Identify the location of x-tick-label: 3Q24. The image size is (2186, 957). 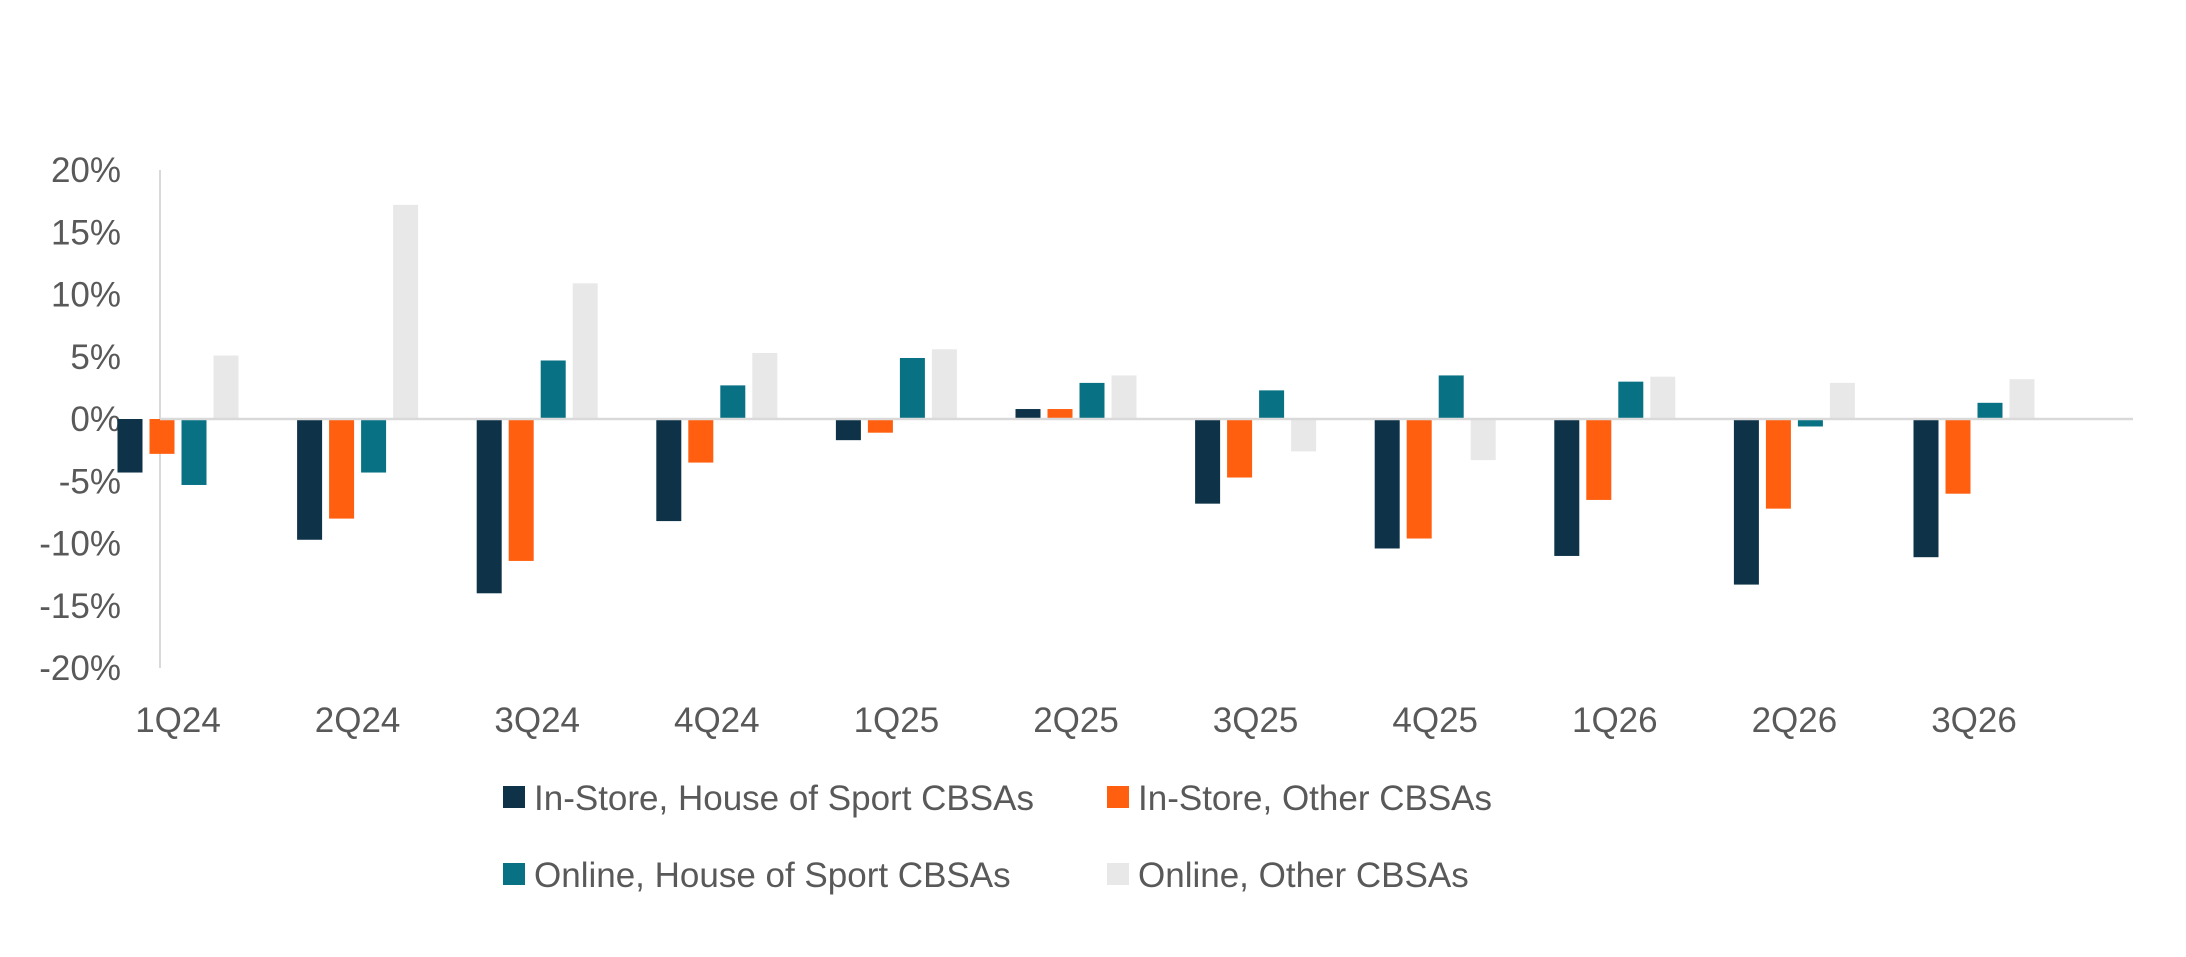
(537, 720).